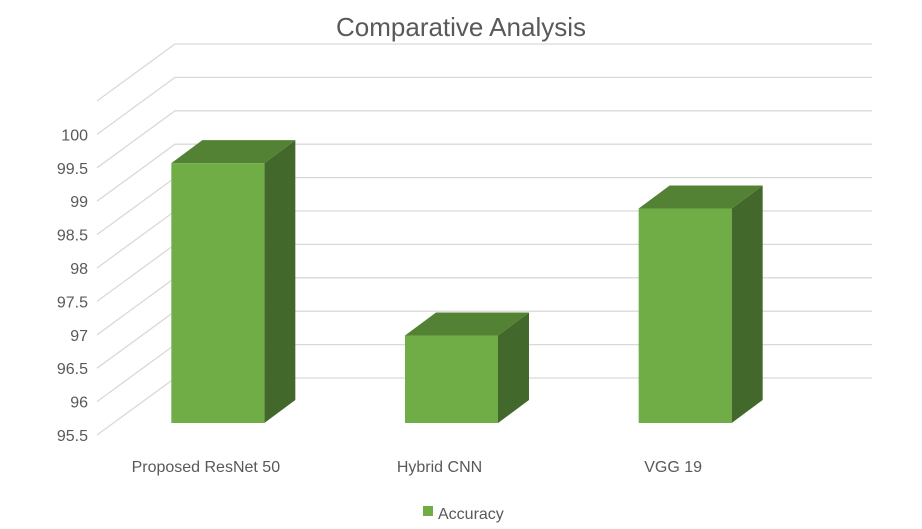  I want to click on x-category-label: Hybrid CNN, so click(439, 467).